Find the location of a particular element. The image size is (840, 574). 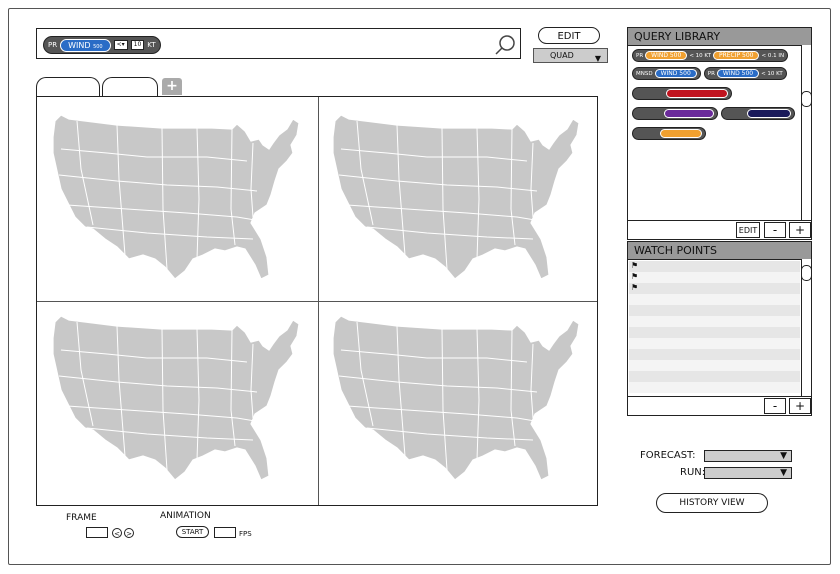

watch-point-add-button: + is located at coordinates (800, 406).